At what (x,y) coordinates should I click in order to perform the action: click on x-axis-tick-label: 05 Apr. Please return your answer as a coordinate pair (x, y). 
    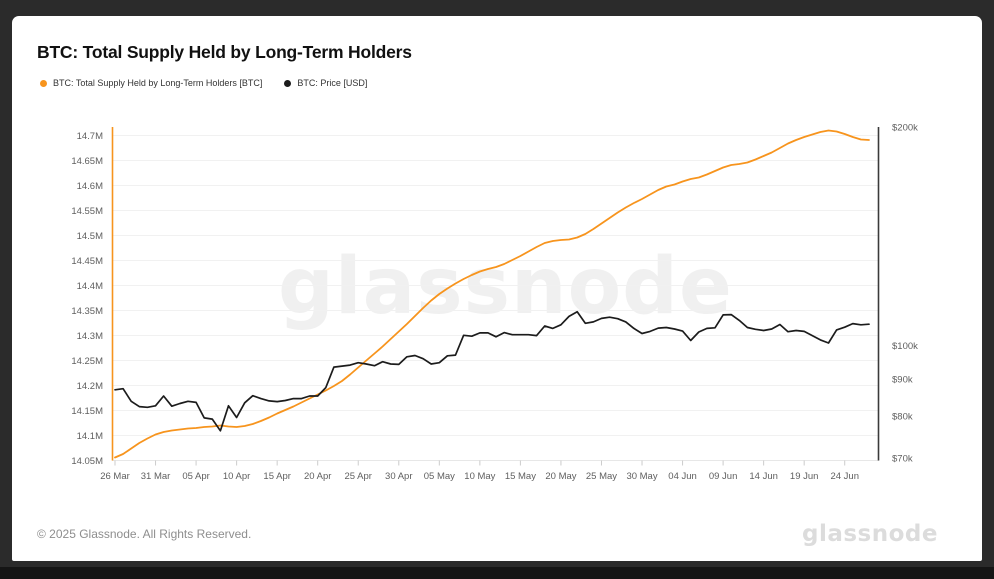
    Looking at the image, I should click on (195, 476).